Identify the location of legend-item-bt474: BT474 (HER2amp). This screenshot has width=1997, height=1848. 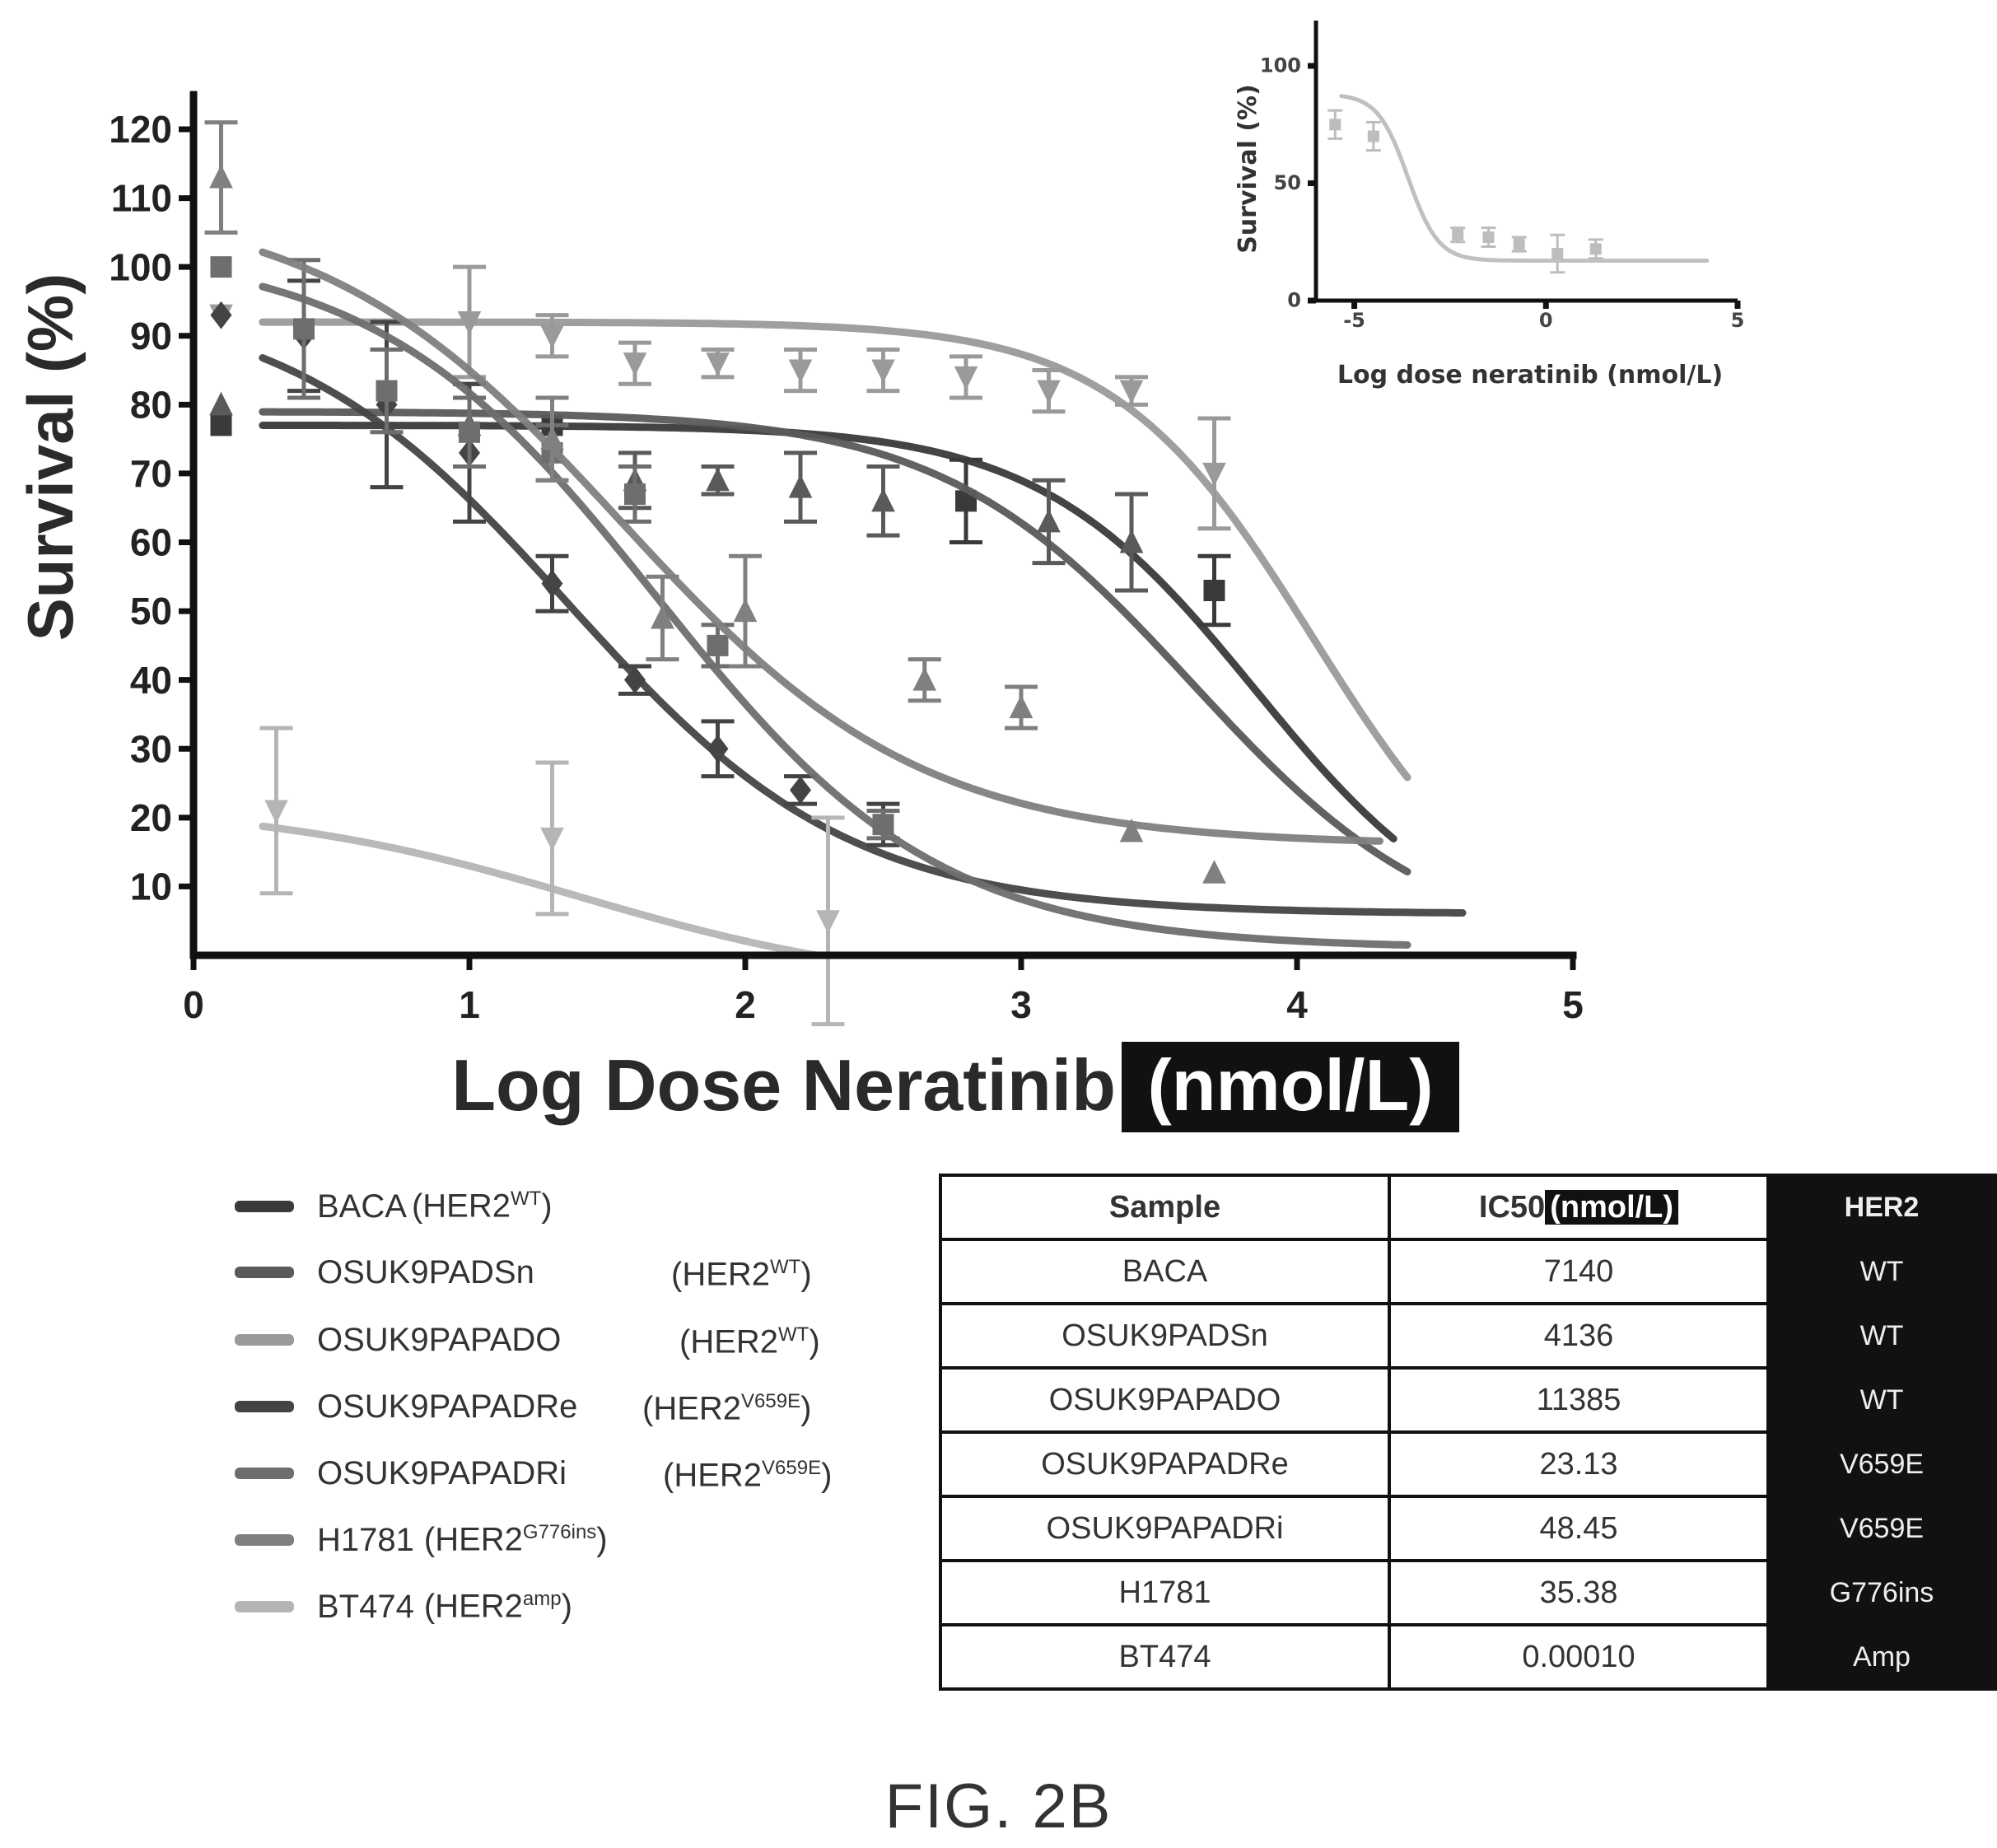
(403, 1606).